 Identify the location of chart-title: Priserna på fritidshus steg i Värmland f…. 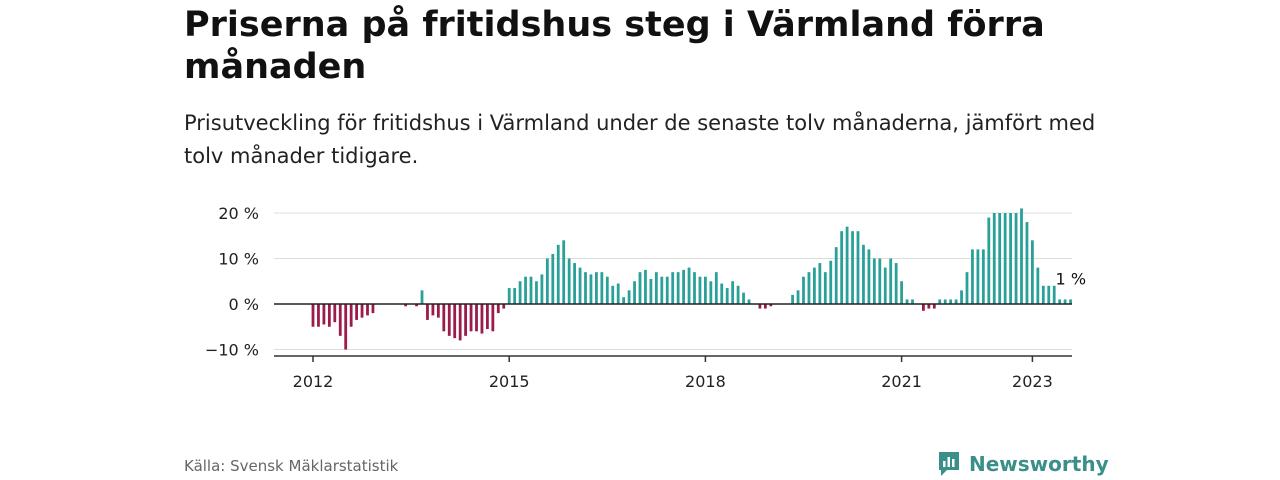
(614, 46).